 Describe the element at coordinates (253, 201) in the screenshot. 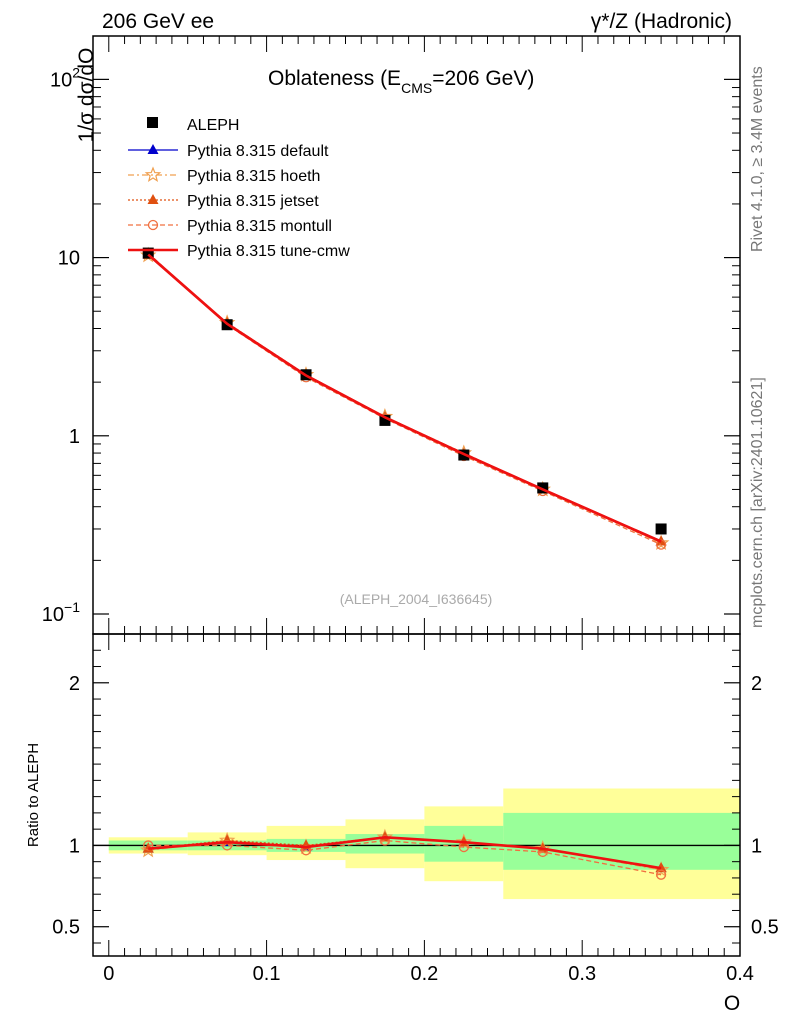

I see `legend-label: Pythia 8.315 jetset` at that location.